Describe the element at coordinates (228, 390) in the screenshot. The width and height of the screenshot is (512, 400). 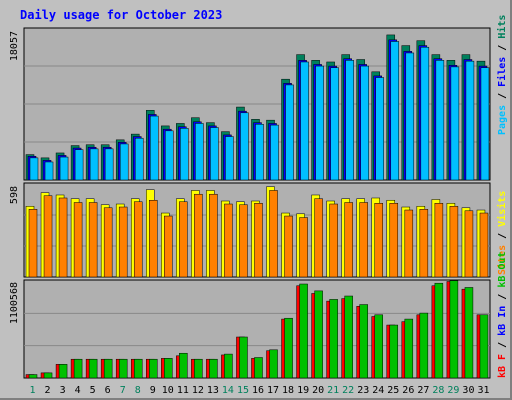
I see `x-tick-label: 14` at that location.